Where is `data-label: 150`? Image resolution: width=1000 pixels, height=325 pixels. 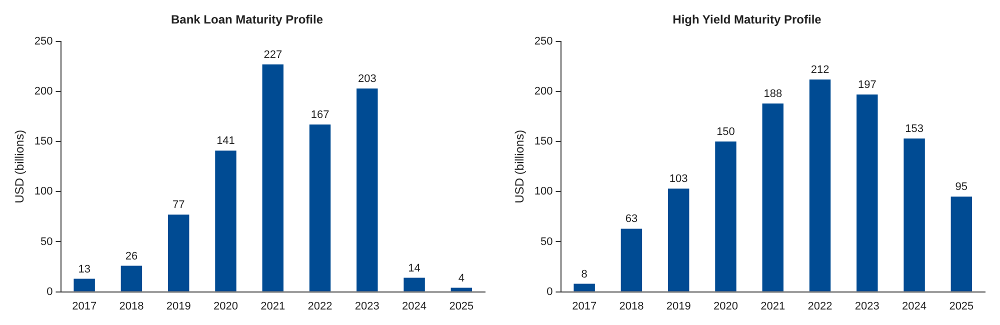 data-label: 150 is located at coordinates (725, 132).